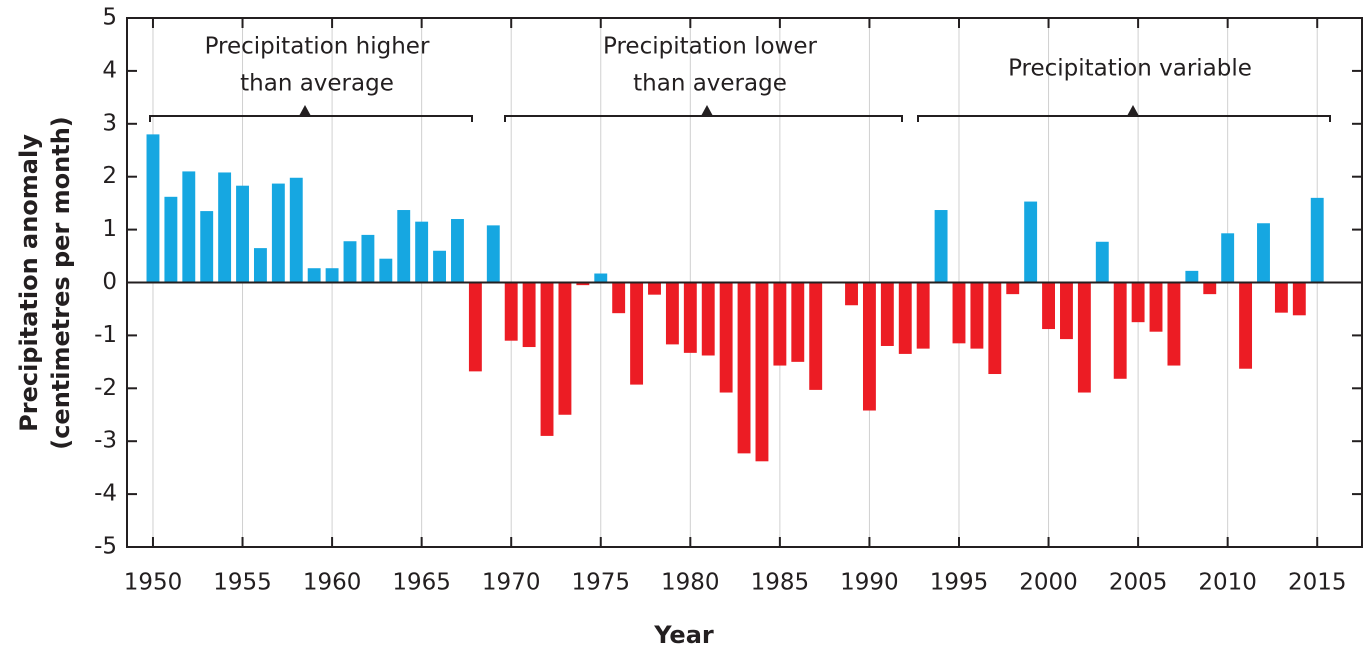 The width and height of the screenshot is (1372, 657). Describe the element at coordinates (780, 583) in the screenshot. I see `x-tick-label: 1985` at that location.